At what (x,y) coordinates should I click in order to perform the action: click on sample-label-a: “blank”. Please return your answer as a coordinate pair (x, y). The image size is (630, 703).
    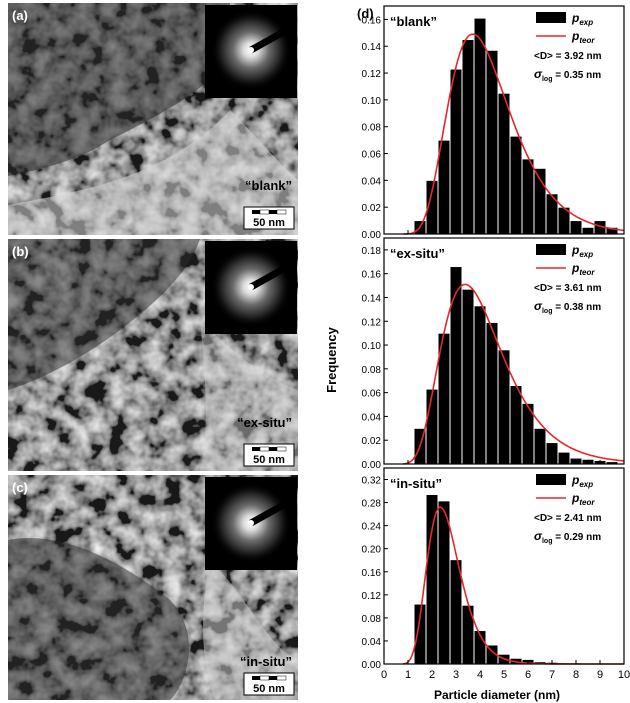
    Looking at the image, I should click on (268, 185).